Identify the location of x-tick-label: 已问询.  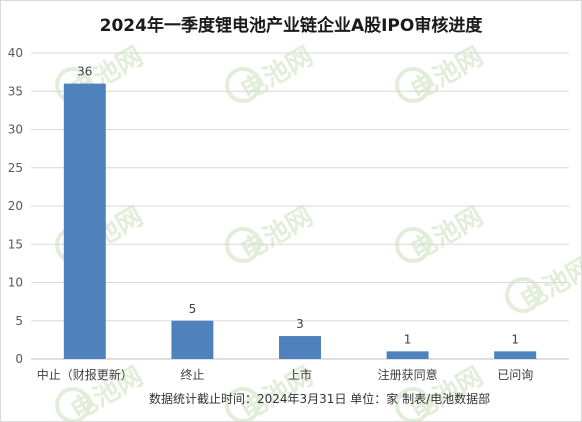
(515, 375).